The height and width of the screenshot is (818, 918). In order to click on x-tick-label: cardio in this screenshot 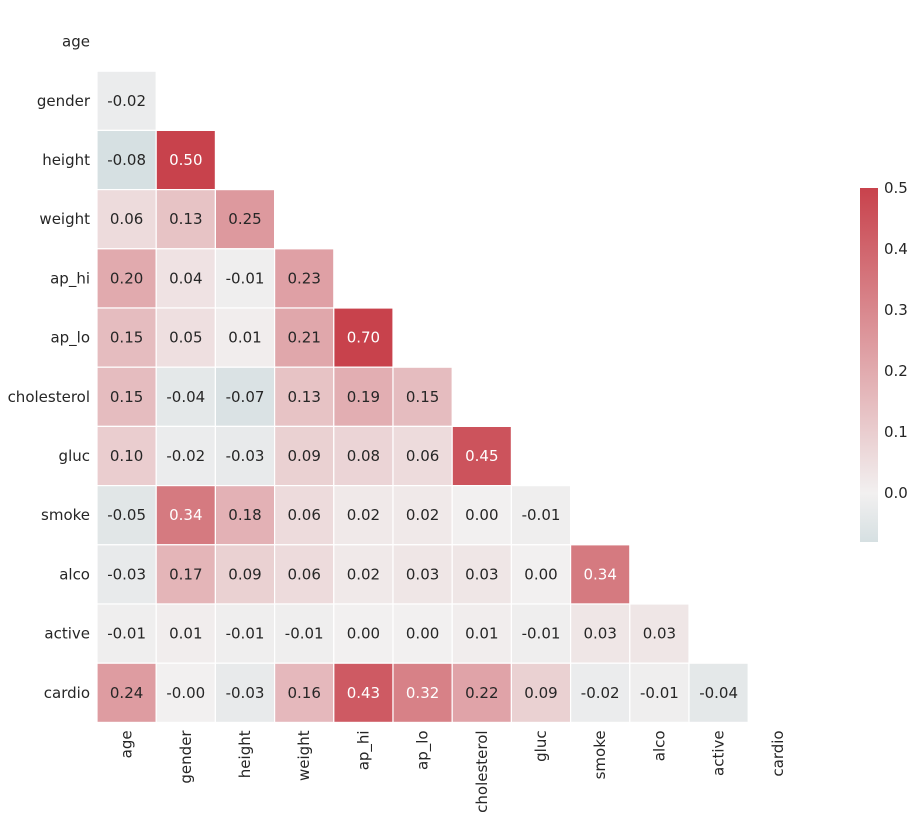, I will do `click(778, 753)`.